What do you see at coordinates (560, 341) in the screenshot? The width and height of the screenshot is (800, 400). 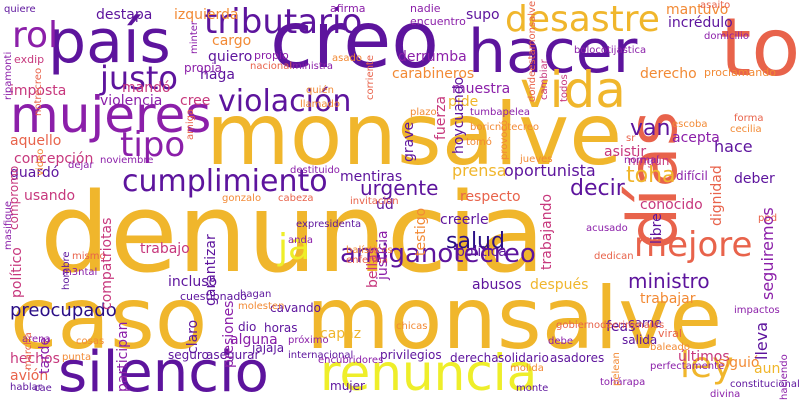 I see `word: debe` at bounding box center [560, 341].